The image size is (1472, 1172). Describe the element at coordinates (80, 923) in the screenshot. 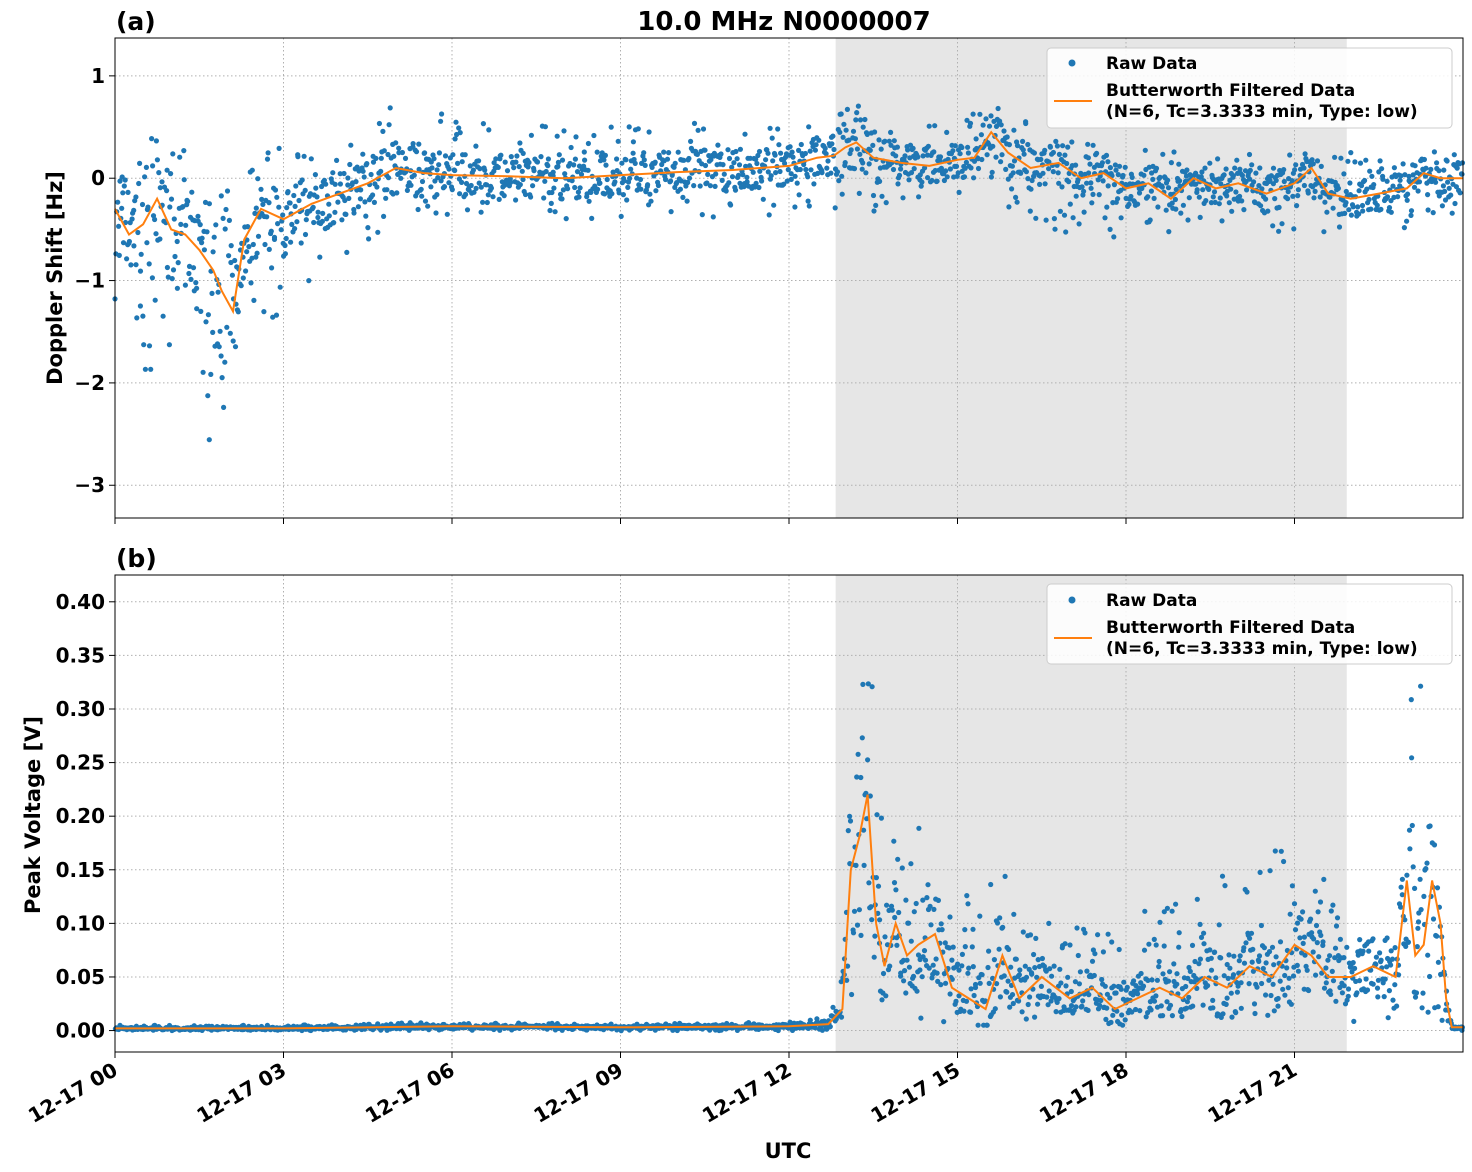

I see `y-tick-label: 0.10` at that location.